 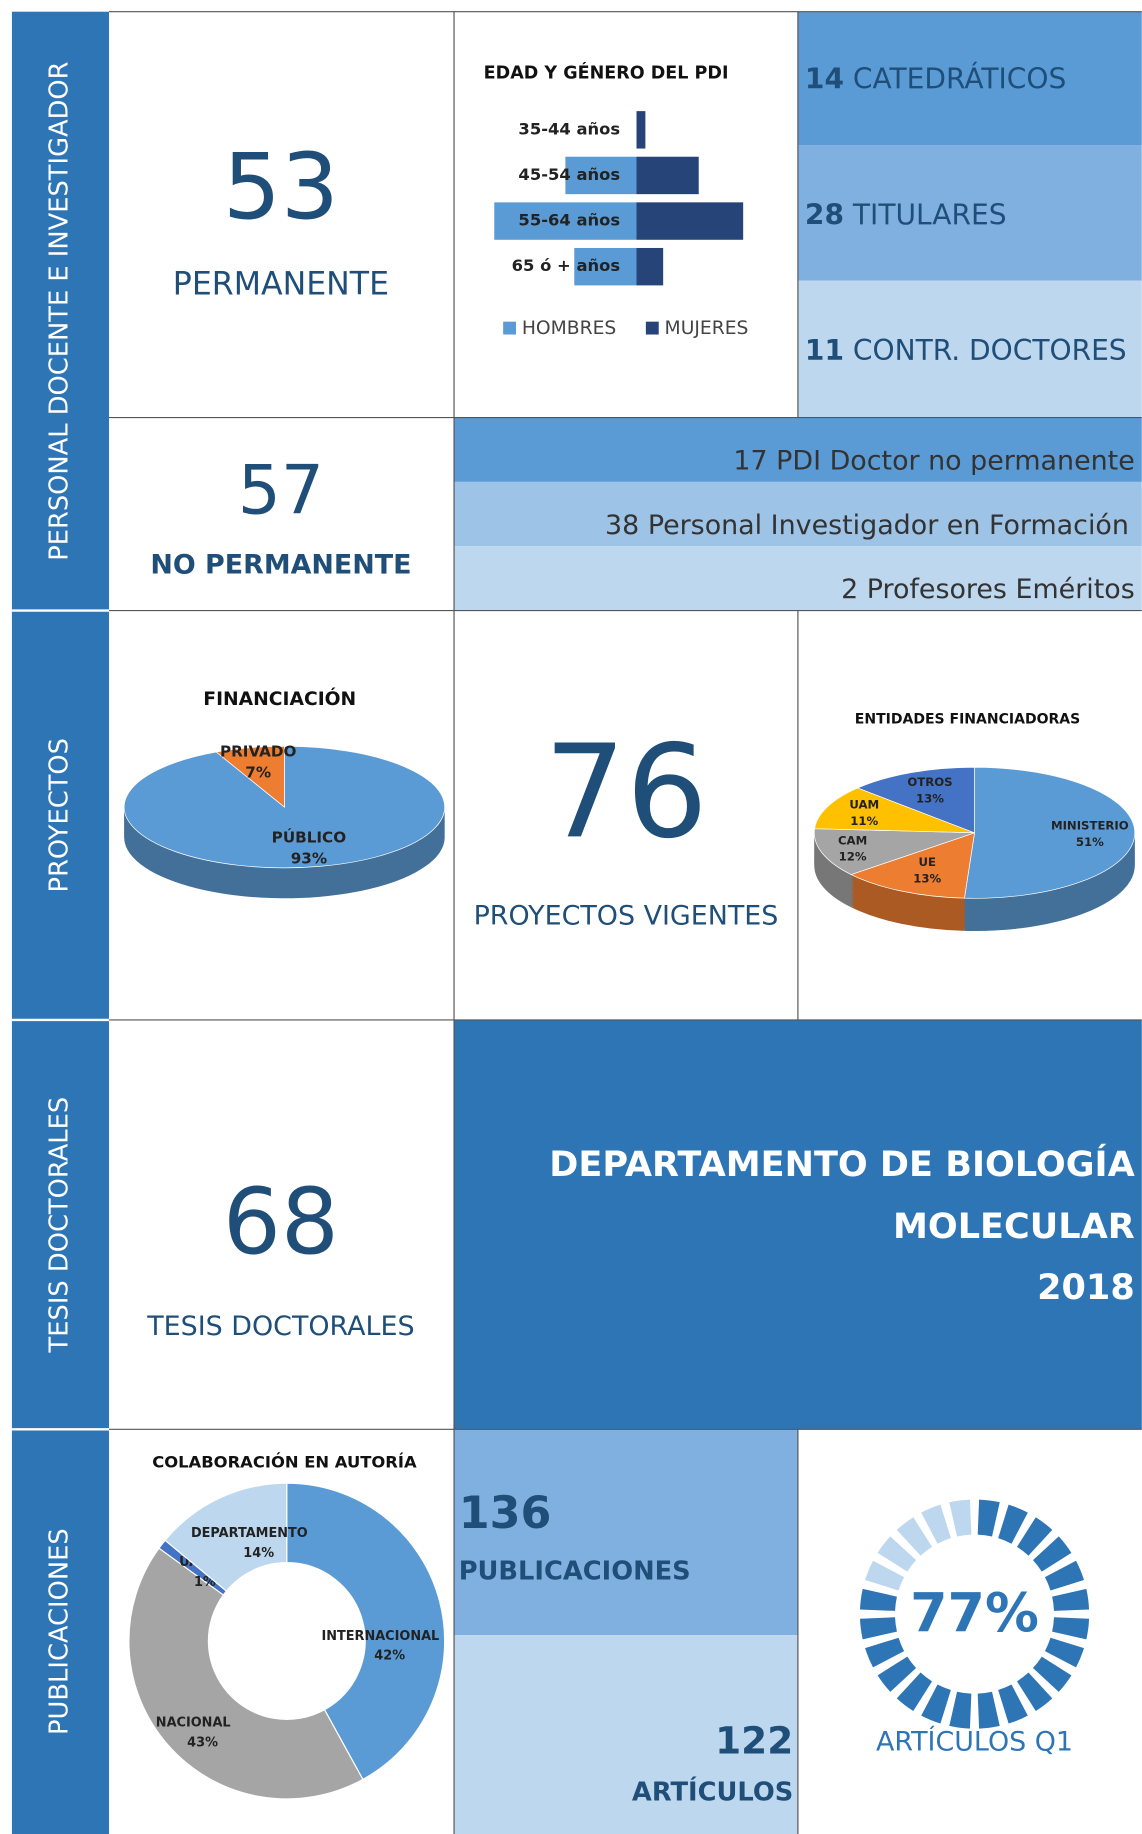 I want to click on chart-title: COLABORACIÓN EN AUTORÍA, so click(x=284, y=1462).